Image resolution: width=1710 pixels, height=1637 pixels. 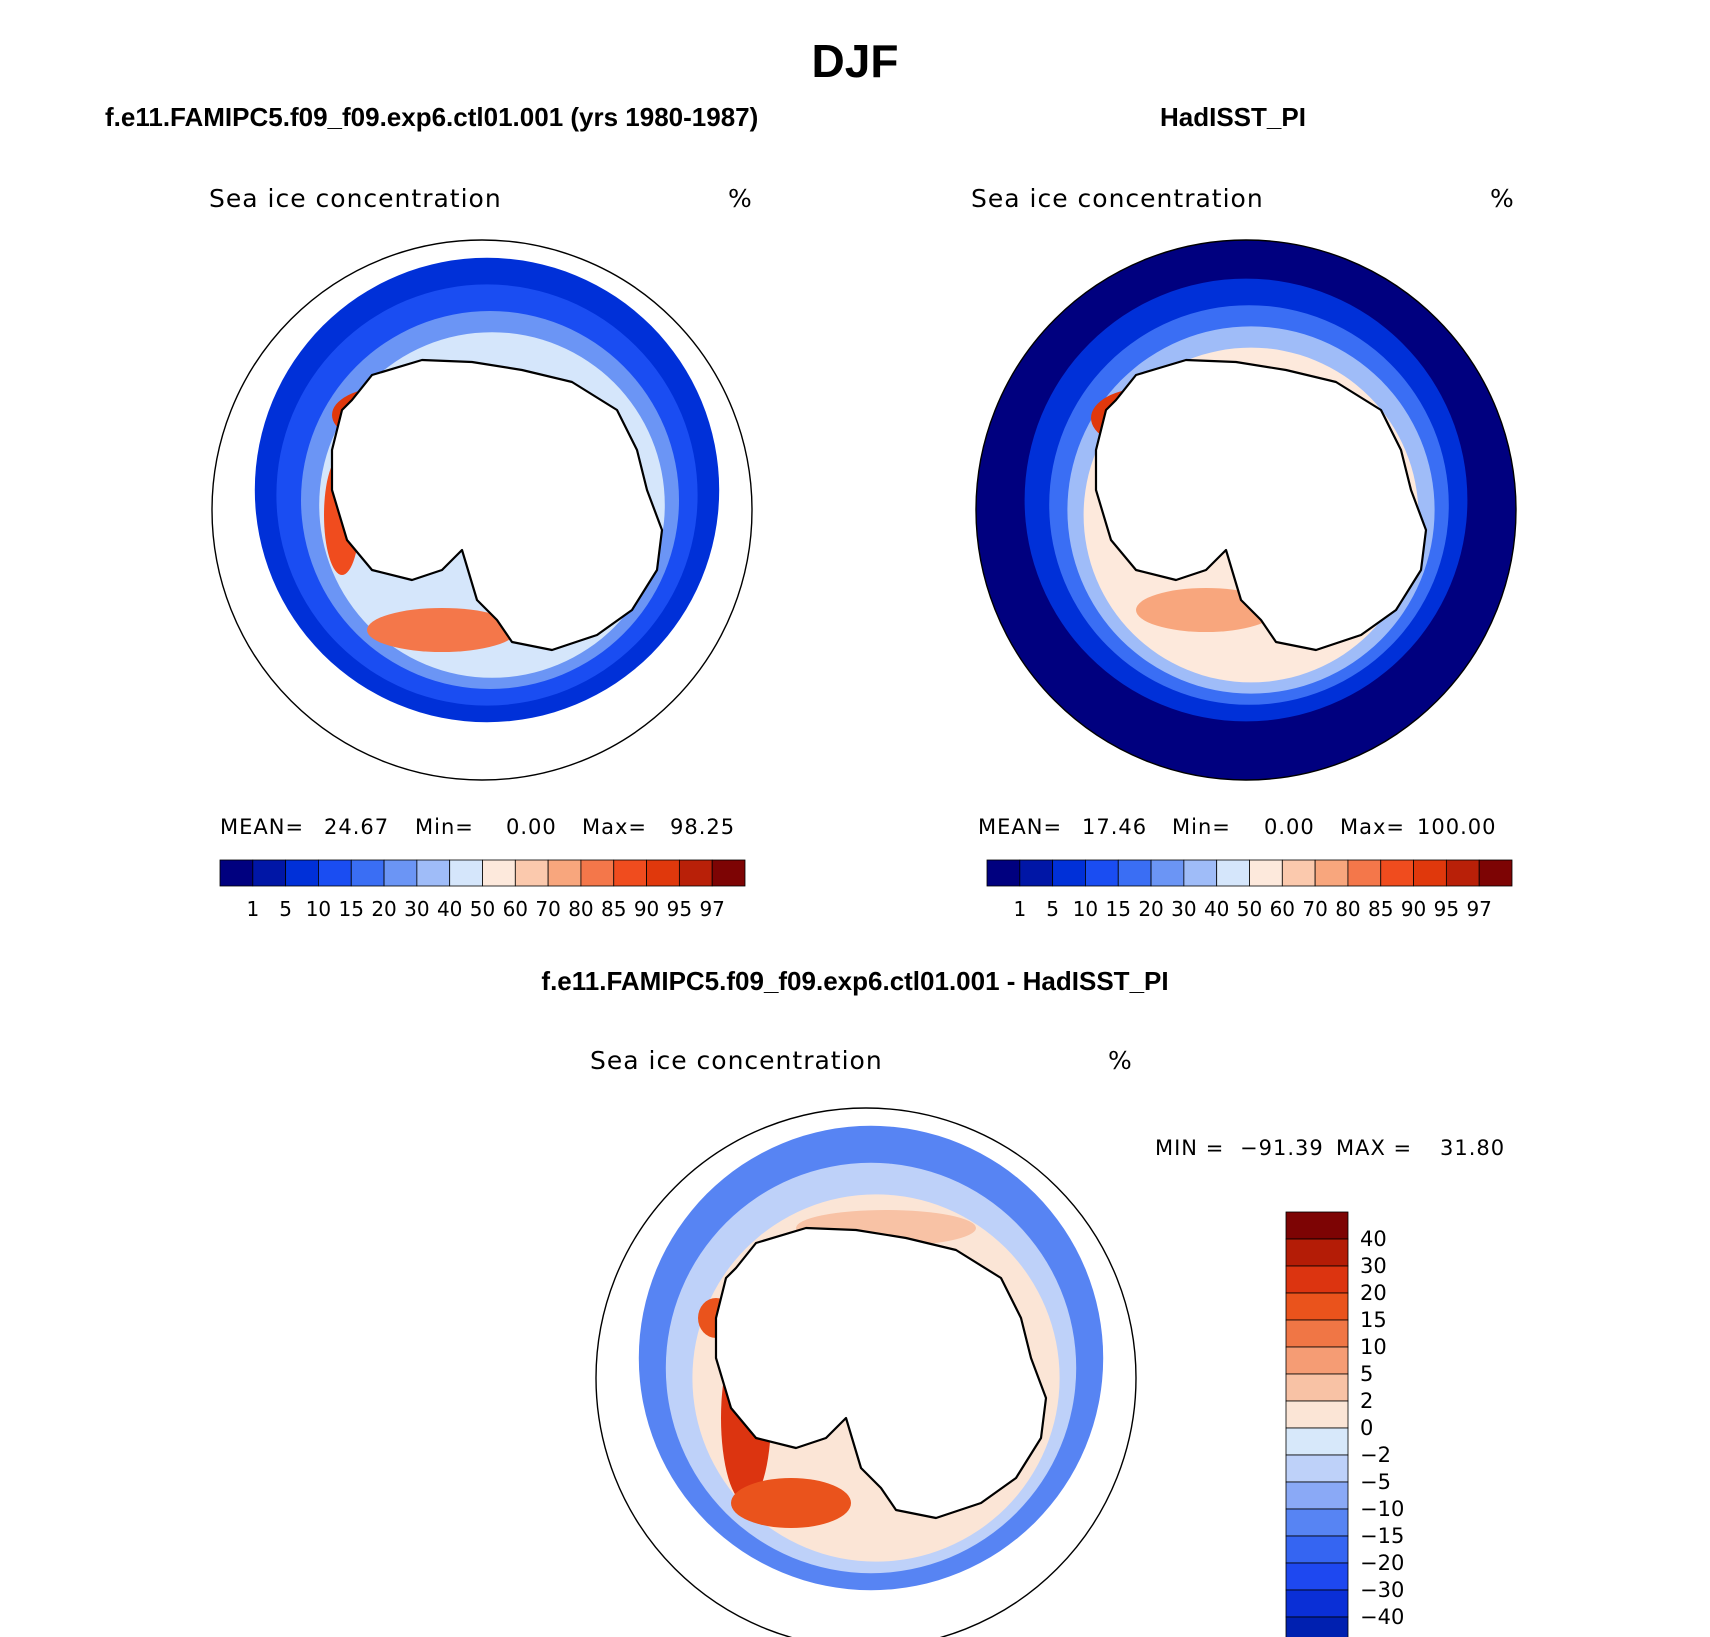 What do you see at coordinates (1382, 1617) in the screenshot?
I see `colorbar-tick-label: −40` at bounding box center [1382, 1617].